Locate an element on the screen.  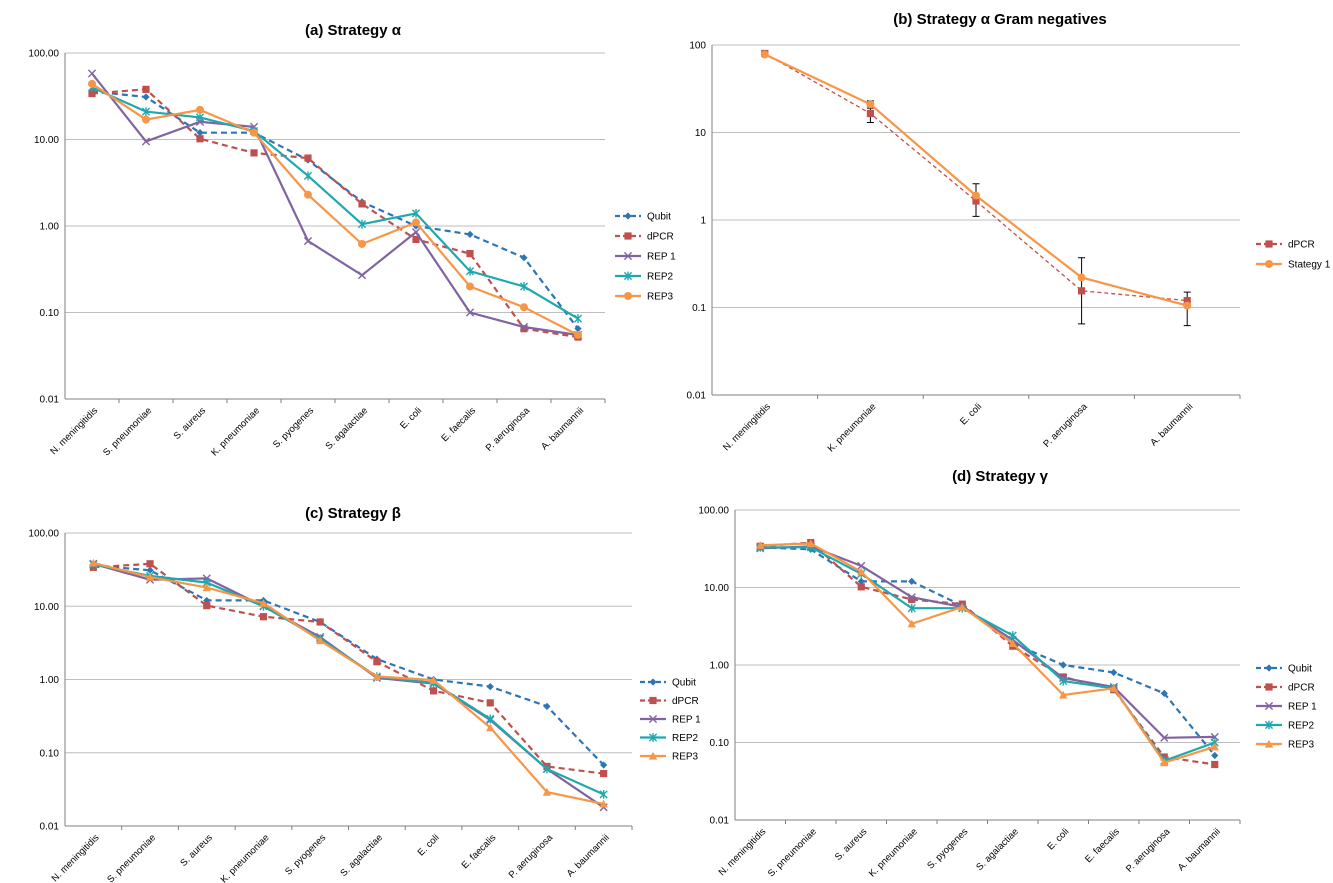
series-rep3 is located at coordinates (987, 653).